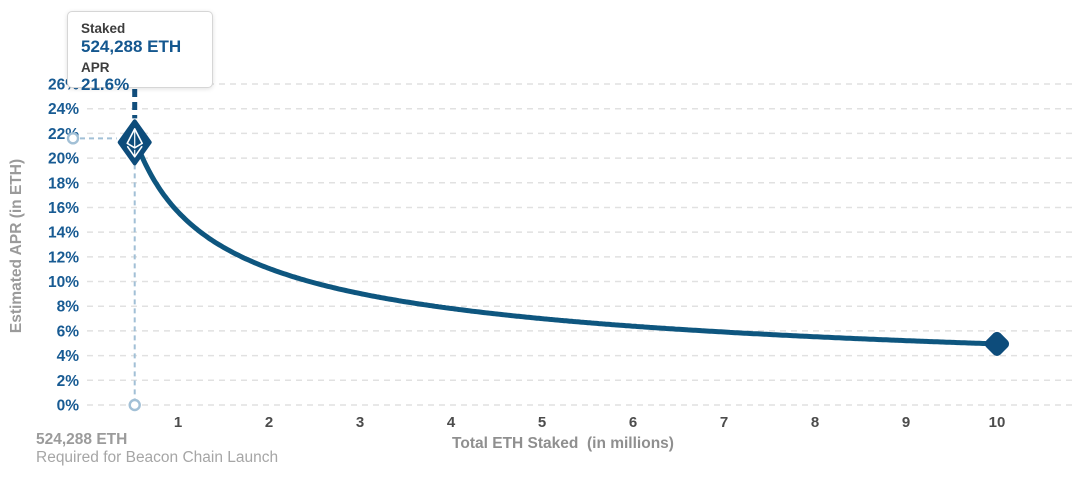  What do you see at coordinates (134, 142) in the screenshot?
I see `ethereum-marker` at bounding box center [134, 142].